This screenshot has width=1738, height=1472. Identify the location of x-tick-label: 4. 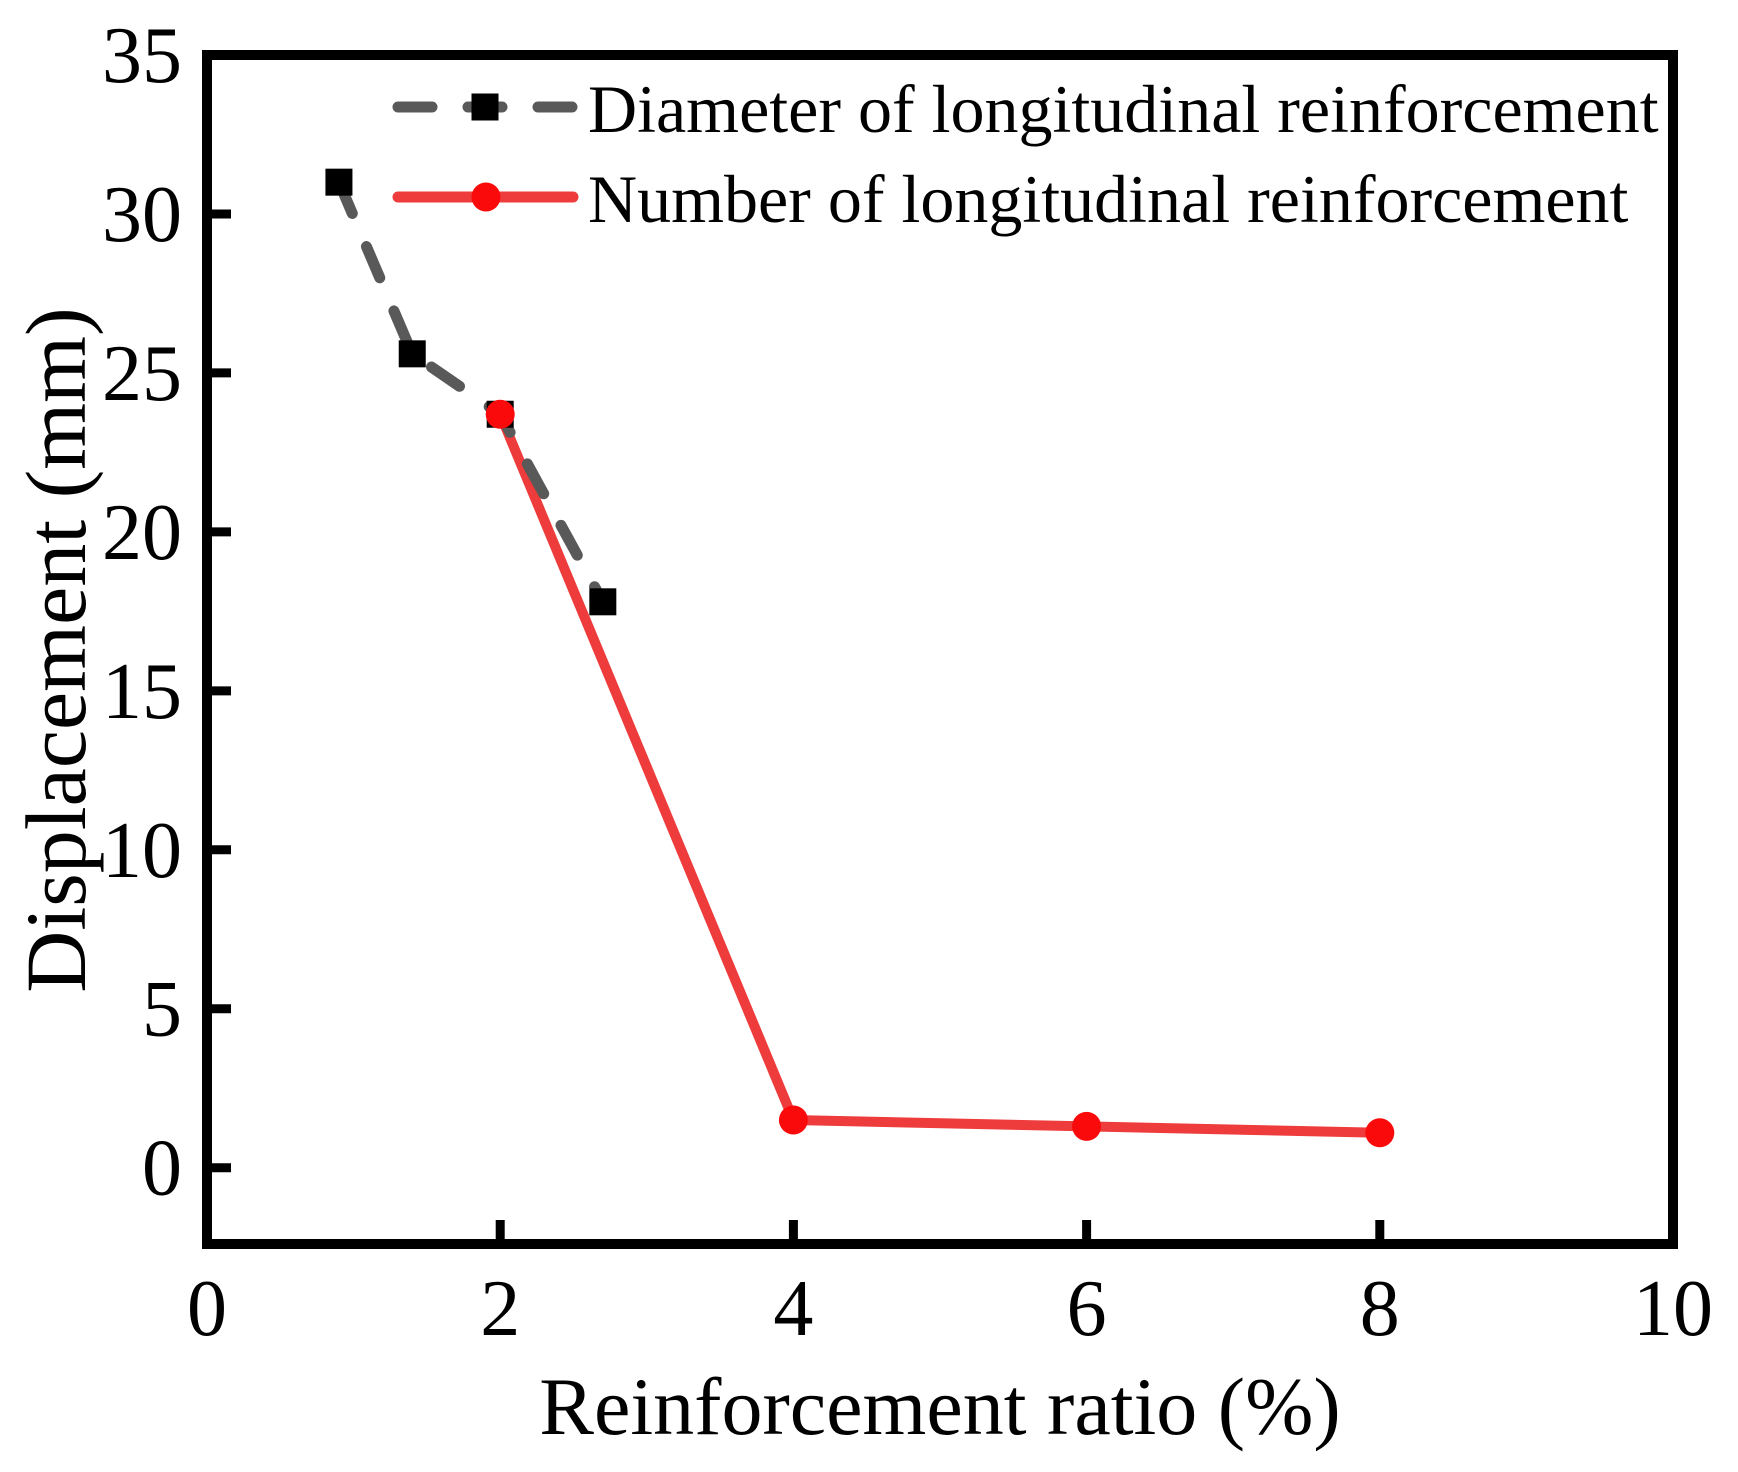
(793, 1309).